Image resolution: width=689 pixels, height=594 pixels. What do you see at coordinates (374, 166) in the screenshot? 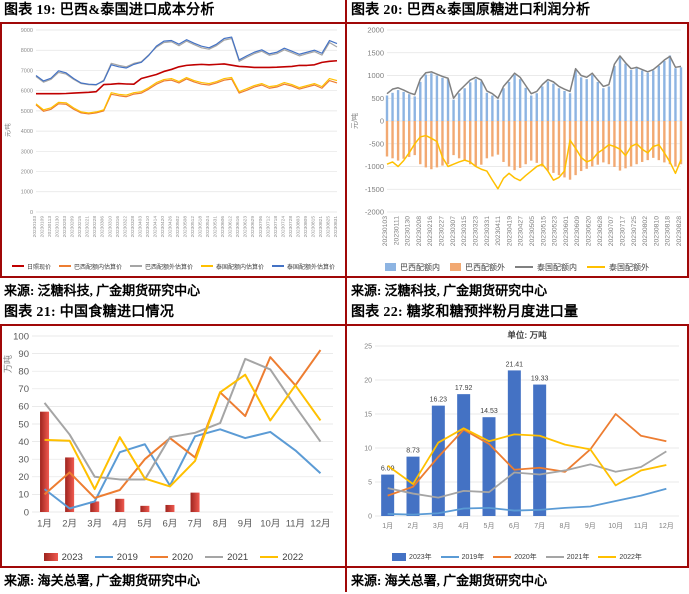
I see `svg-text: -1000` at bounding box center [374, 166].